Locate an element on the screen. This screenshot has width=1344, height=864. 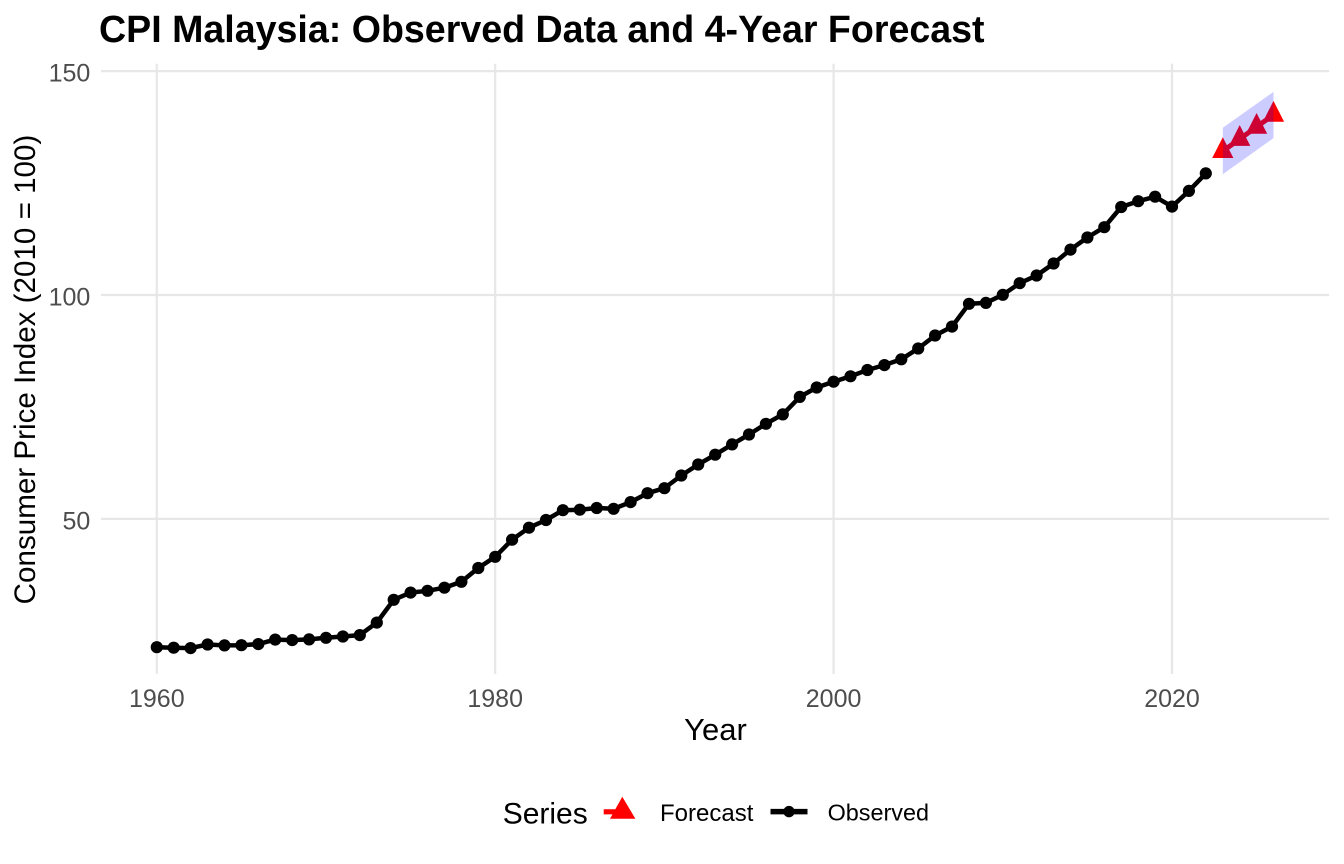
svg-text: 1960 is located at coordinates (157, 699).